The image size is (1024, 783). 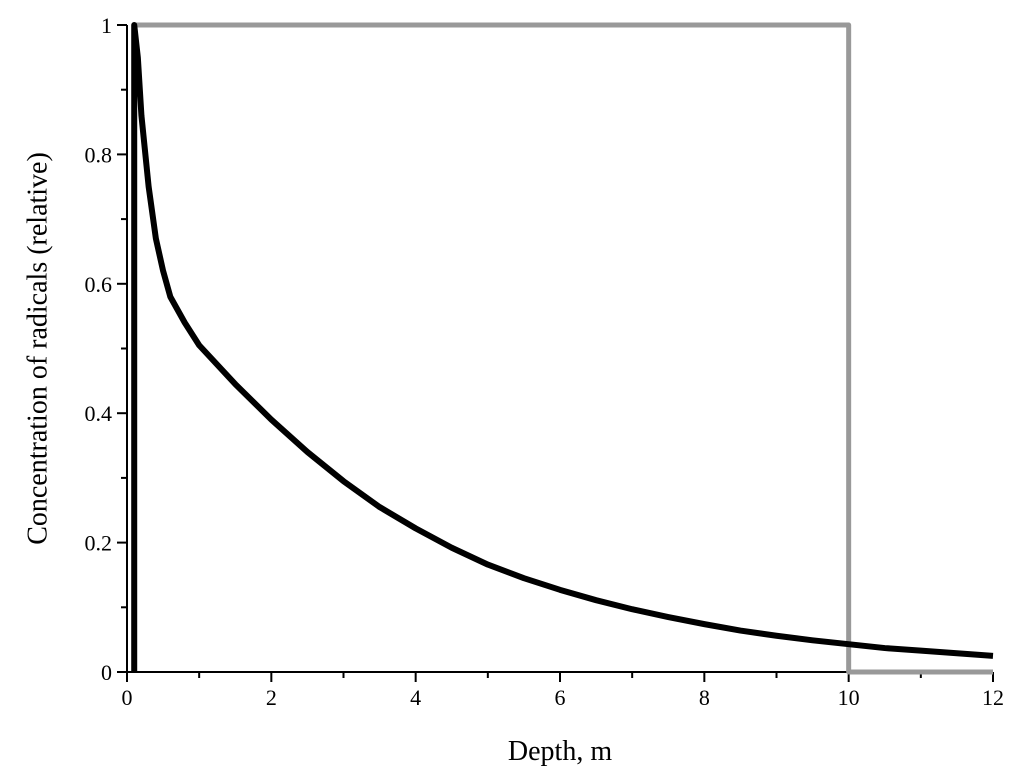 I want to click on y-tick-label: 0.6, so click(x=99, y=284).